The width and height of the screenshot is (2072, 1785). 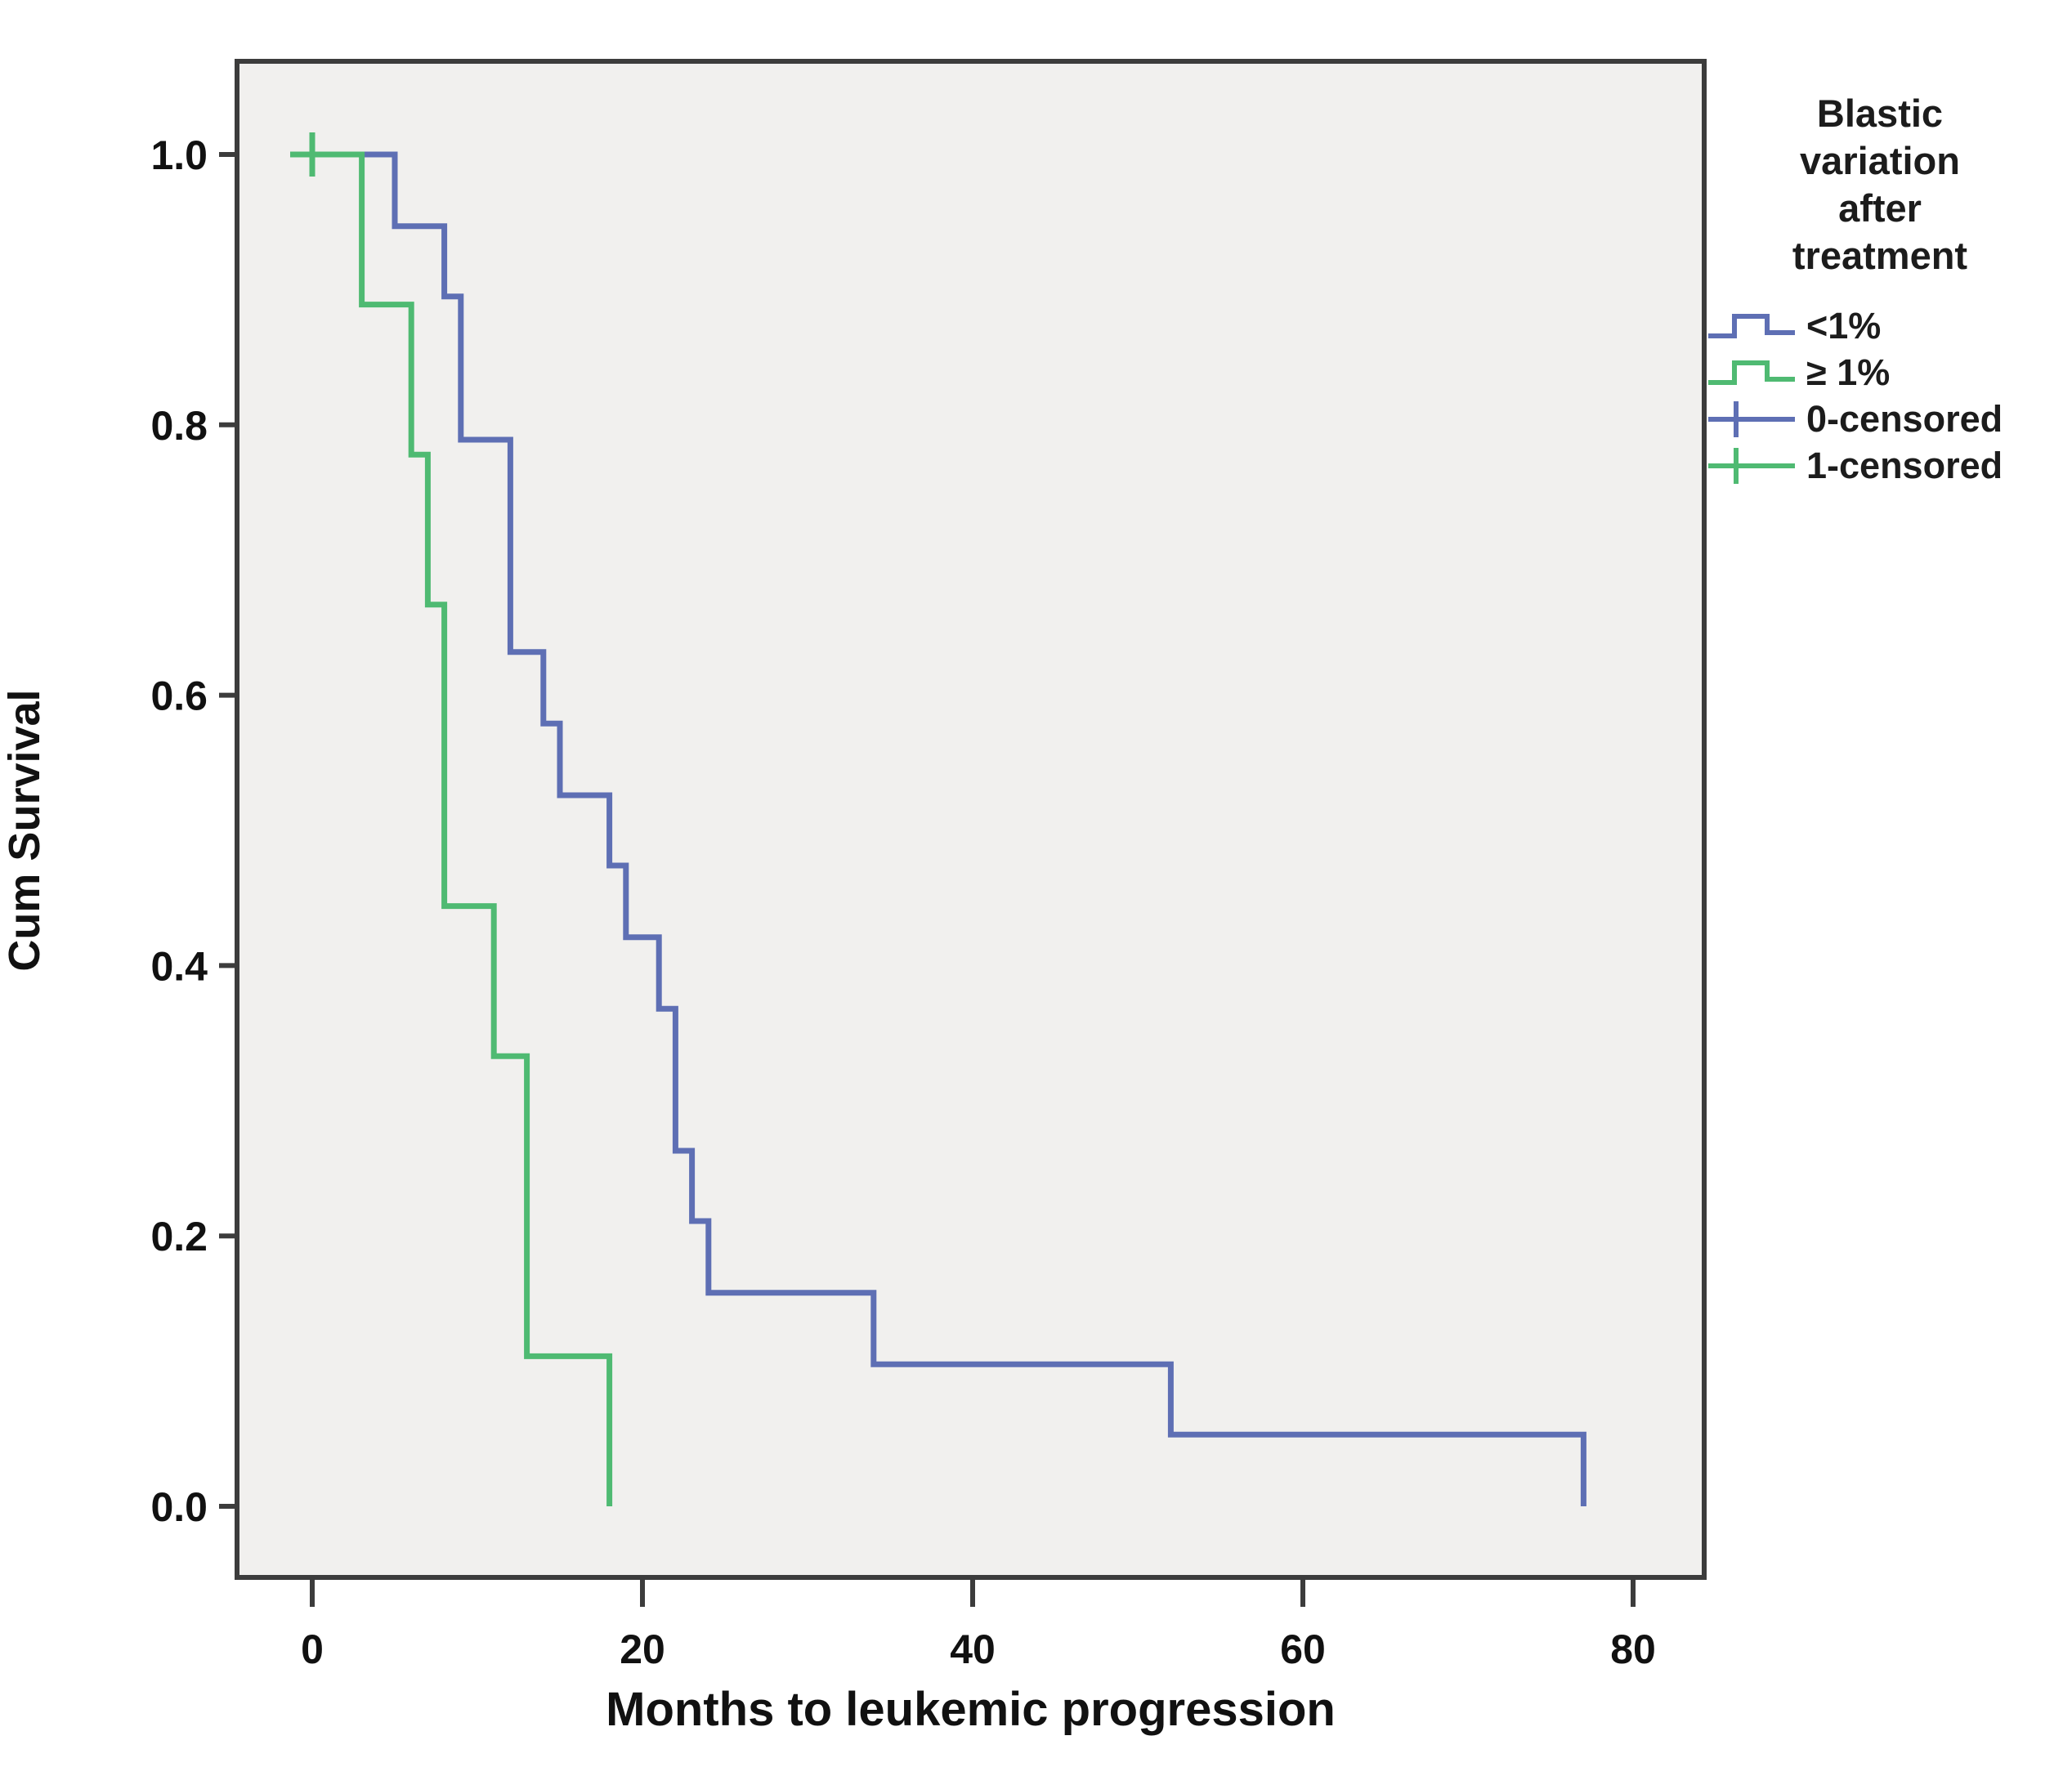 What do you see at coordinates (179, 426) in the screenshot?
I see `y-tick-label: 0.8` at bounding box center [179, 426].